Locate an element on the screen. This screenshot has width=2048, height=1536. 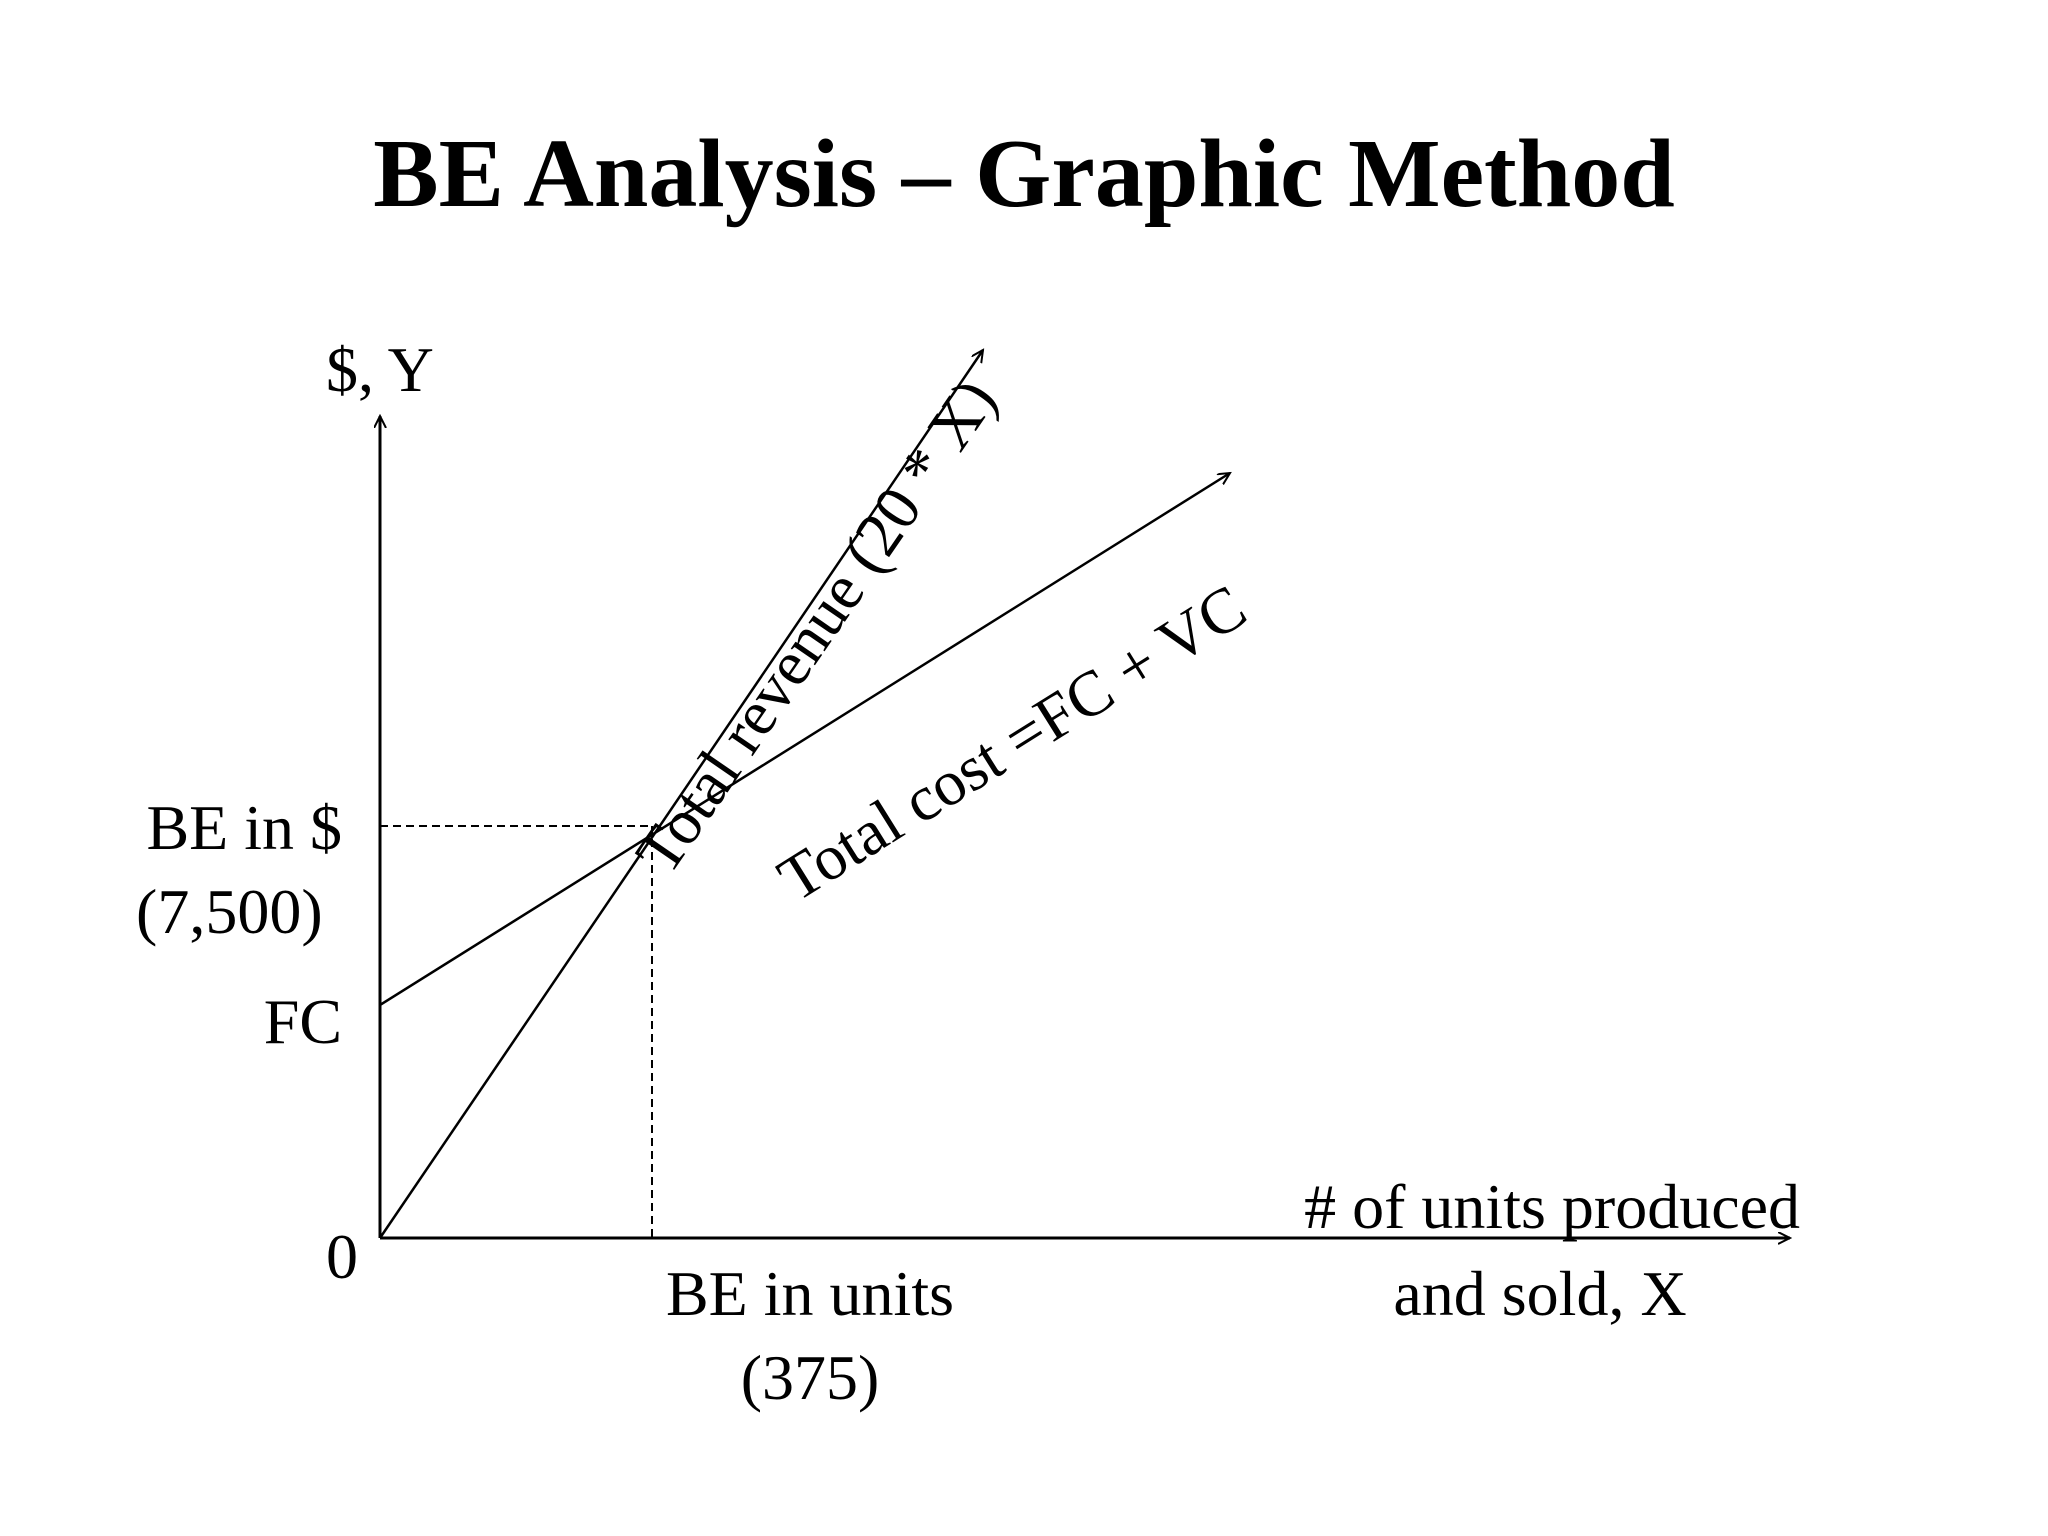
y-axis-label: $, Y is located at coordinates (380, 369).